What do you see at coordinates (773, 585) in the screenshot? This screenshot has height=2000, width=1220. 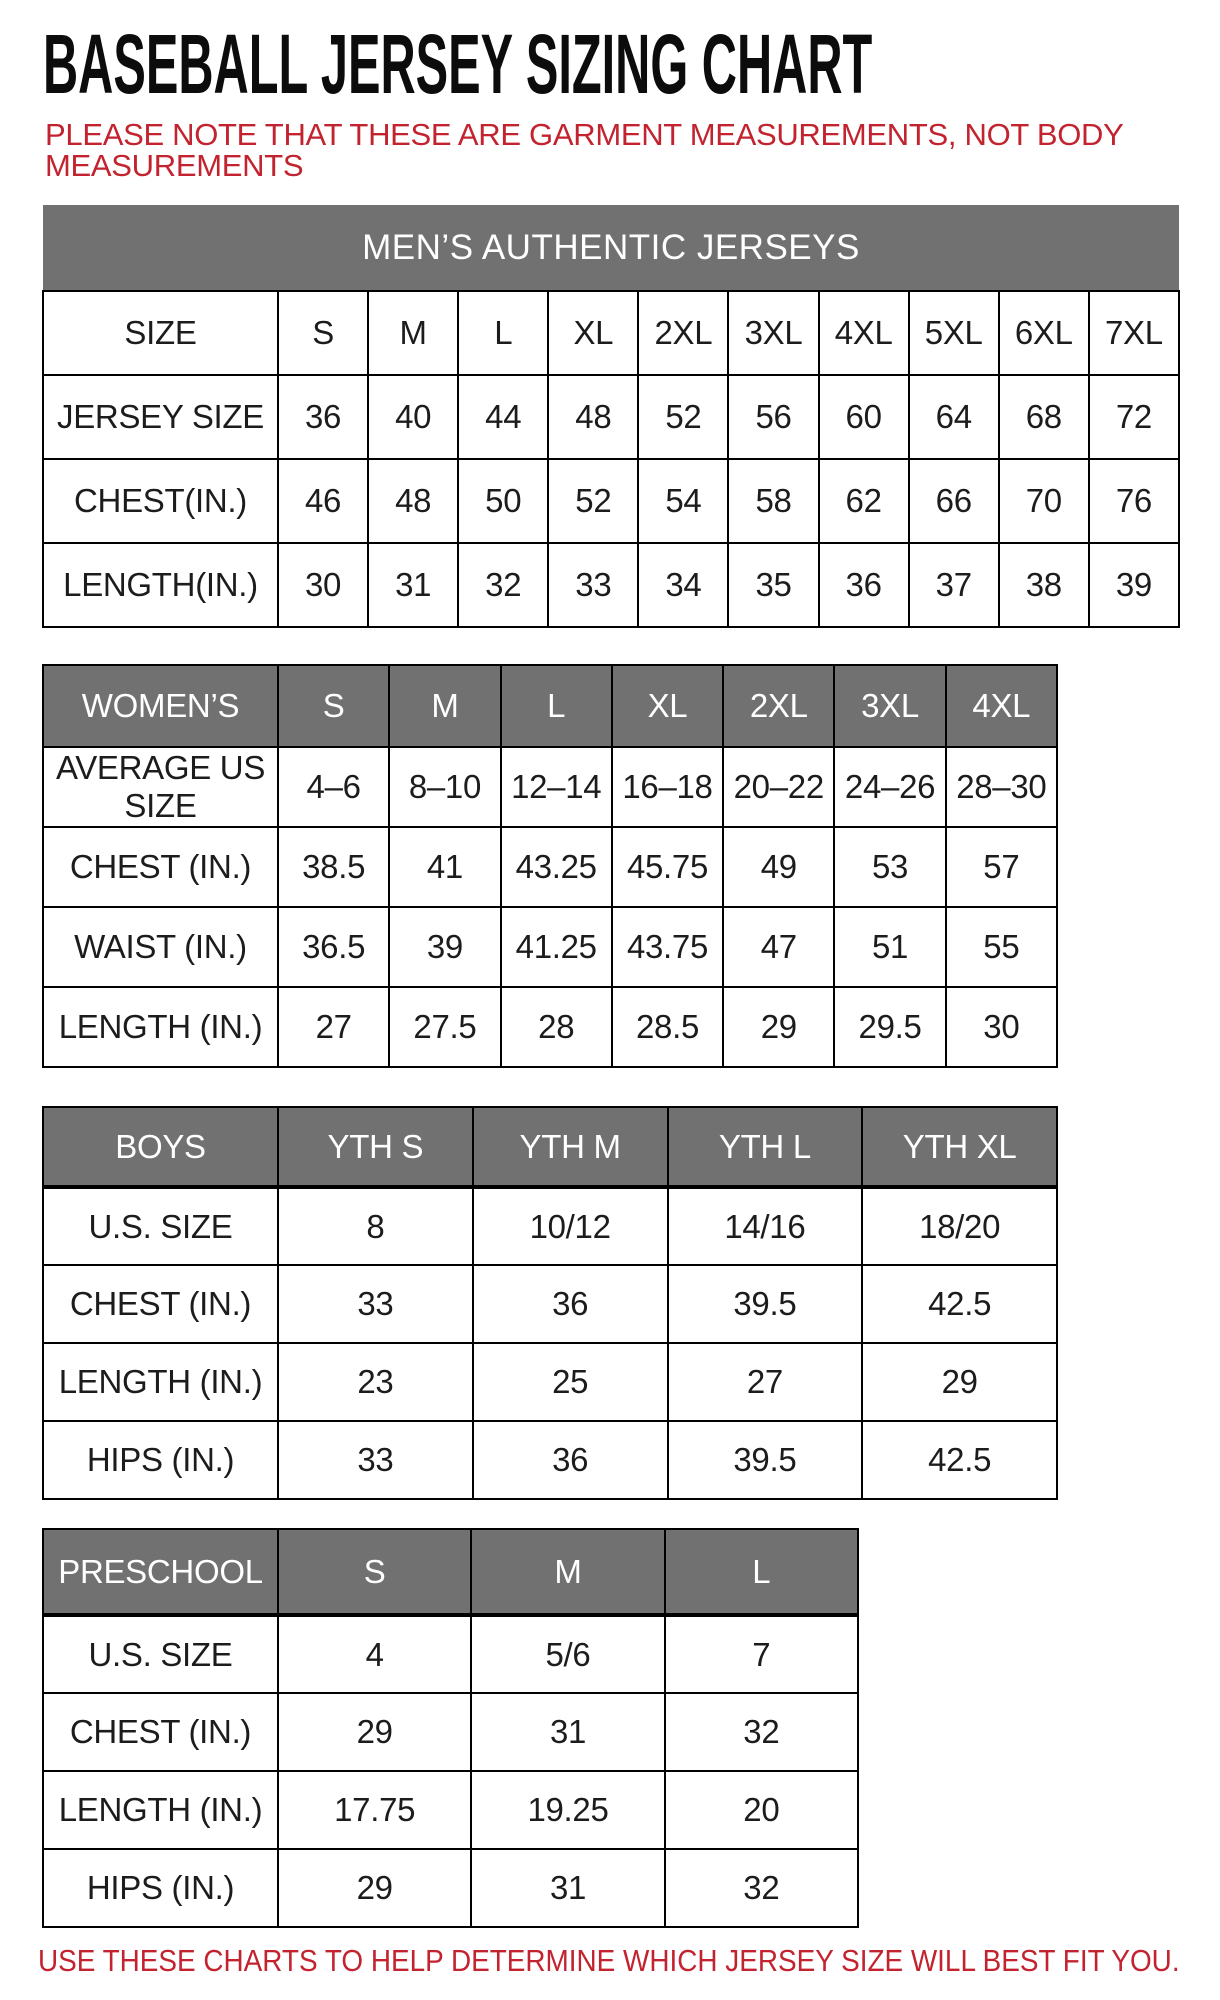 I see `table-cell: 35` at bounding box center [773, 585].